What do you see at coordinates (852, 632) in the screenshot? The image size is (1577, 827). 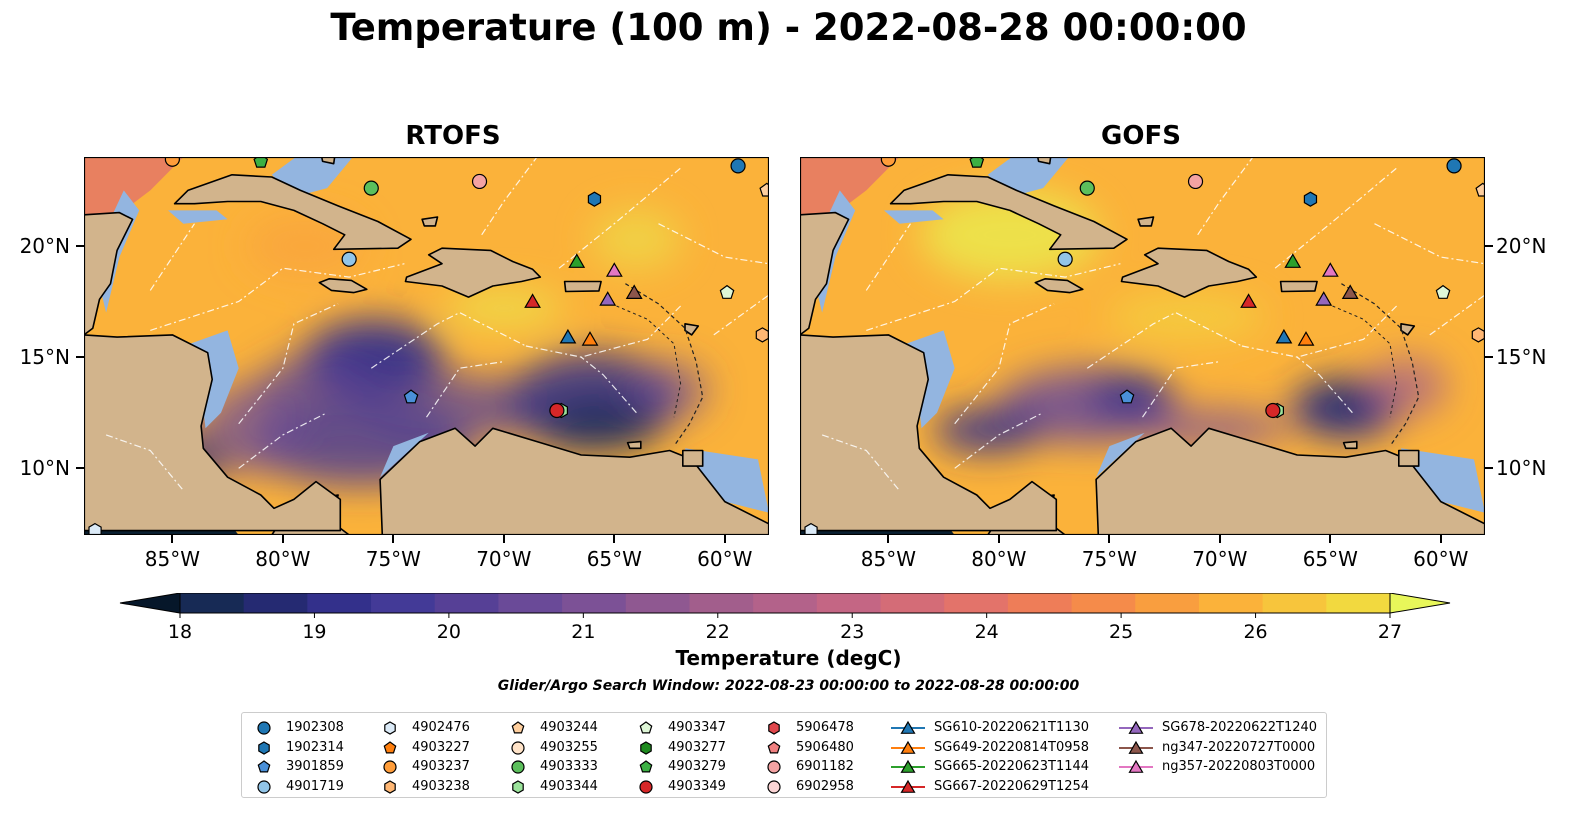 I see `colorbar-tick-label: 23` at bounding box center [852, 632].